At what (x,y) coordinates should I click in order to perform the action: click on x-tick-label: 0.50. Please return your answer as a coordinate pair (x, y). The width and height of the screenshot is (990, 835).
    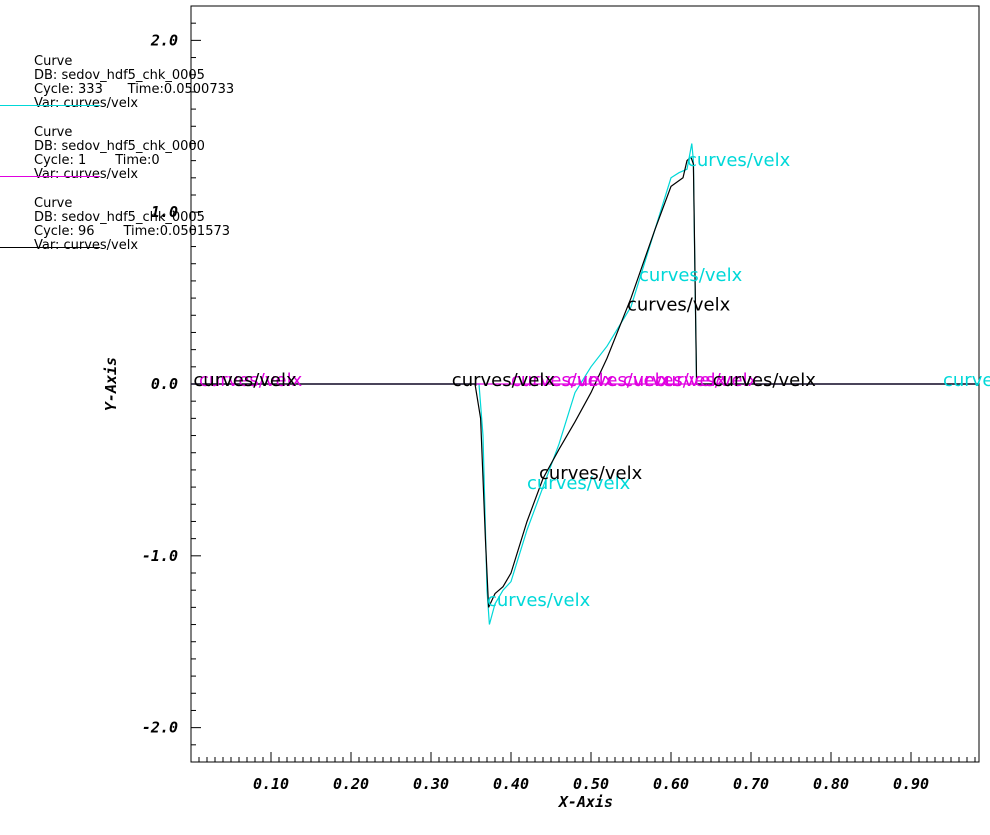
    Looking at the image, I should click on (591, 784).